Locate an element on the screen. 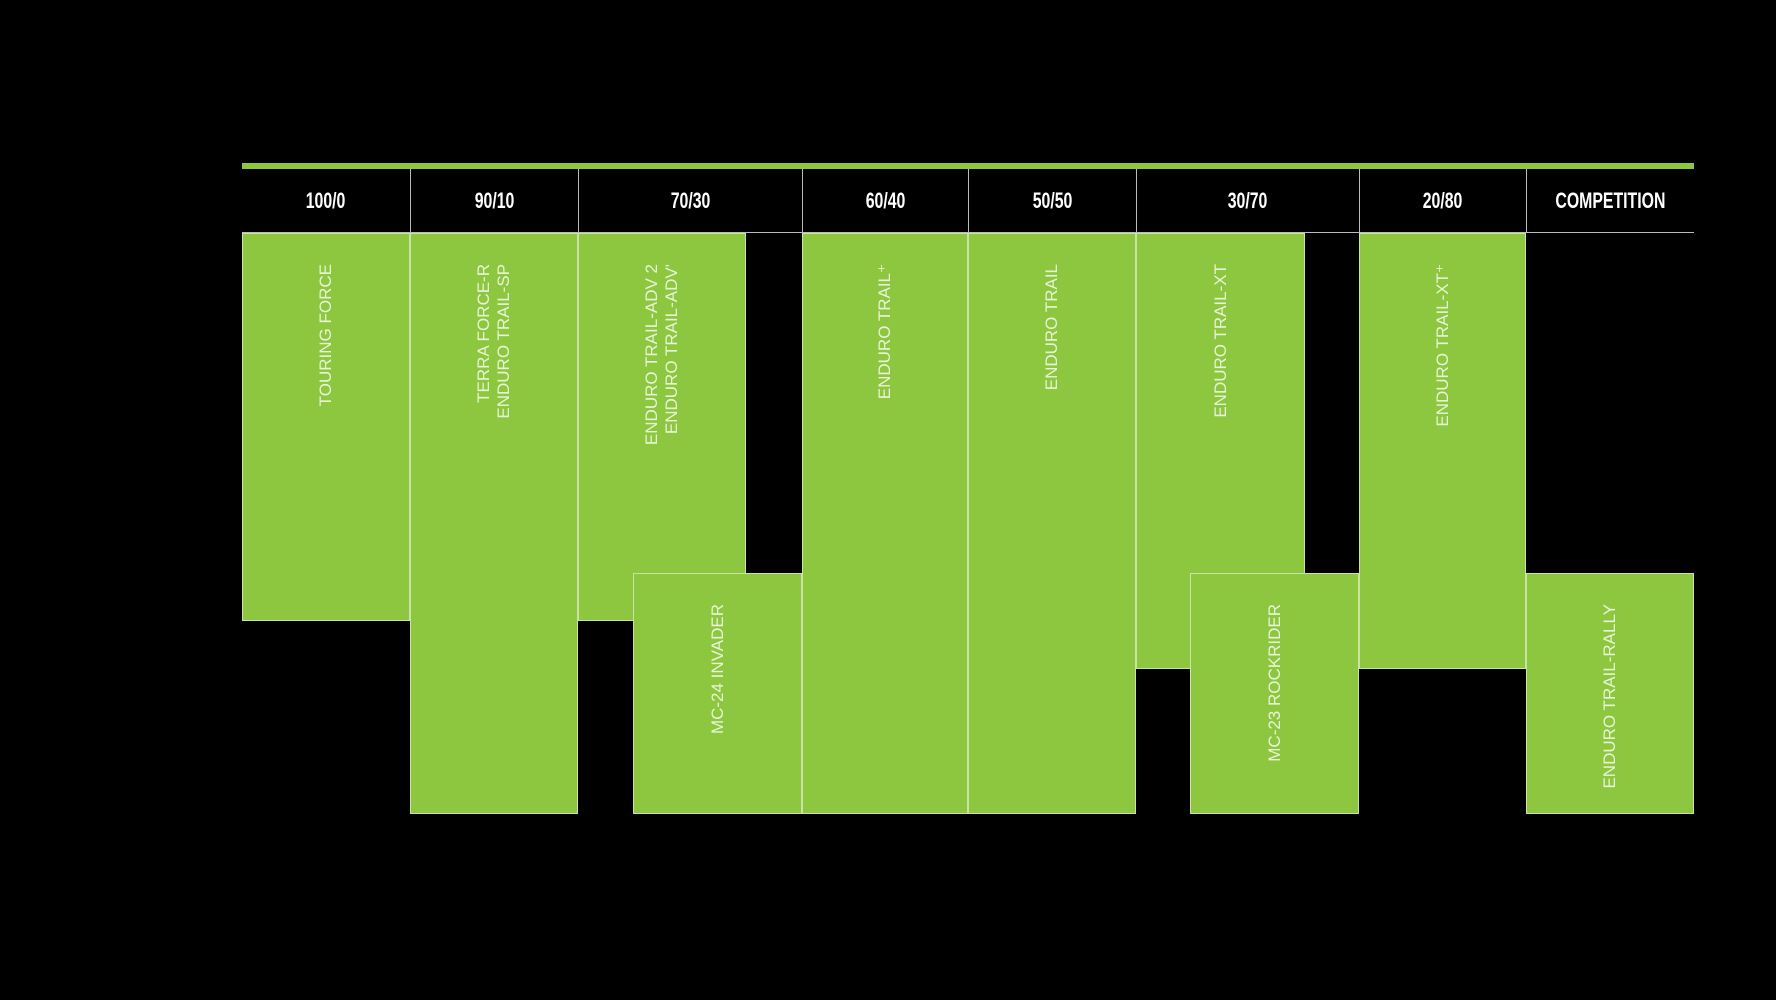  product-block: MC-23 ROCKRIDER is located at coordinates (1274, 693).